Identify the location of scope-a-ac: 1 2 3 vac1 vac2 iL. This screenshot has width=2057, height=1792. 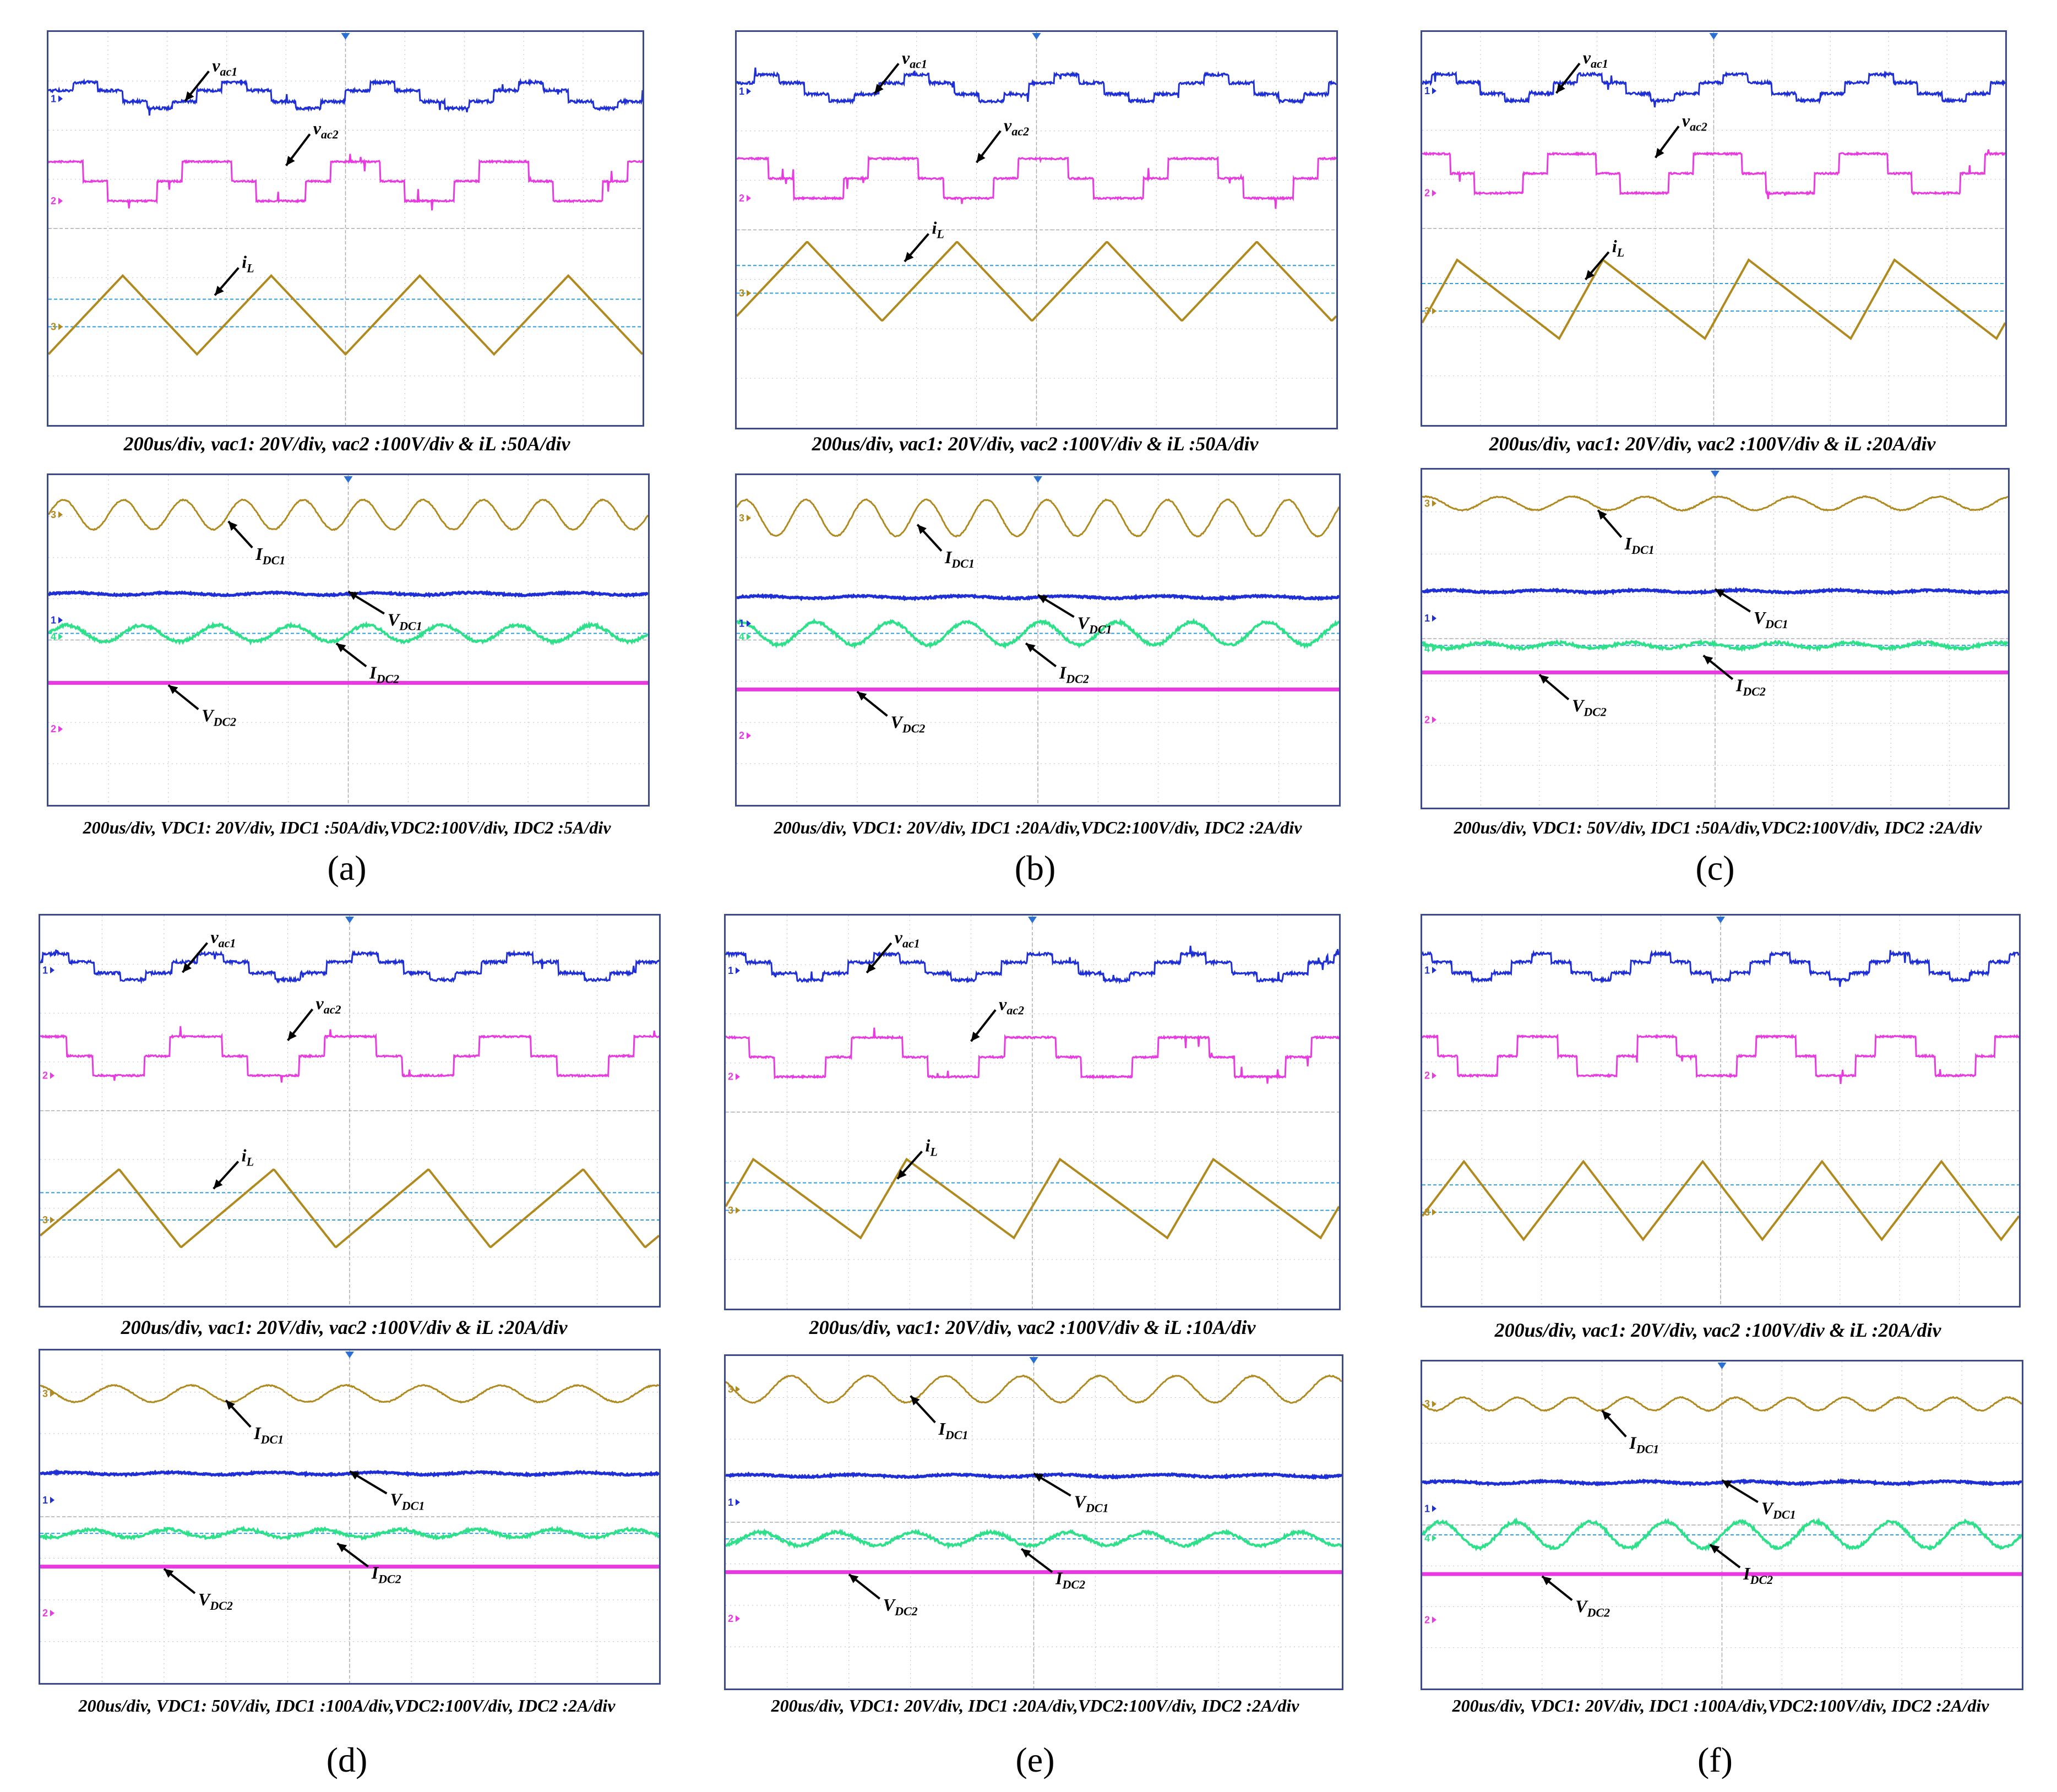
(345, 228).